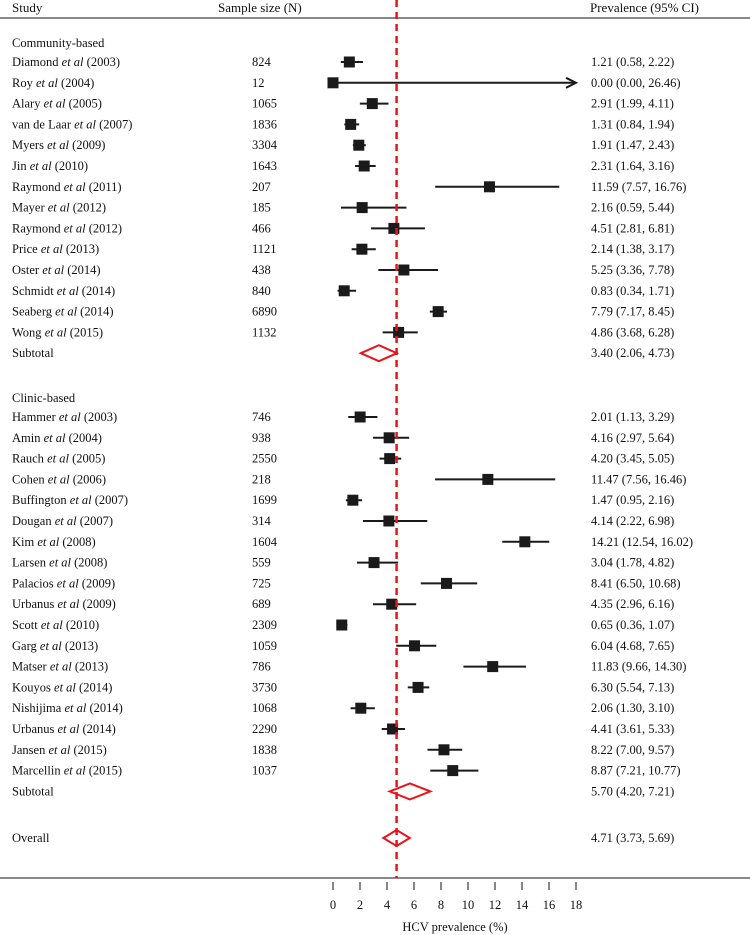 This screenshot has height=935, width=750. I want to click on prevalence-ci-text: 1.21 (0.58, 2.22), so click(632, 62).